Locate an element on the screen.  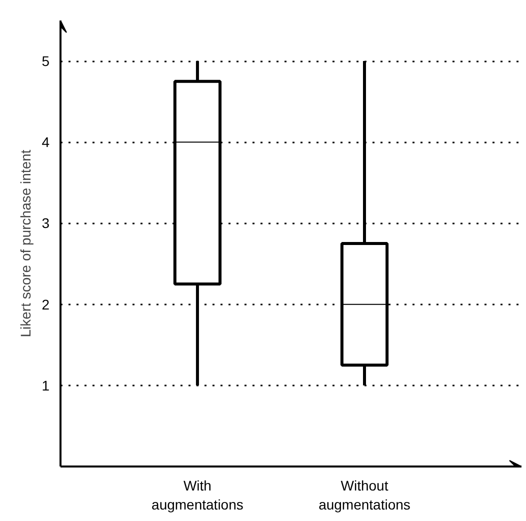
y-tick-label: 3 is located at coordinates (46, 223).